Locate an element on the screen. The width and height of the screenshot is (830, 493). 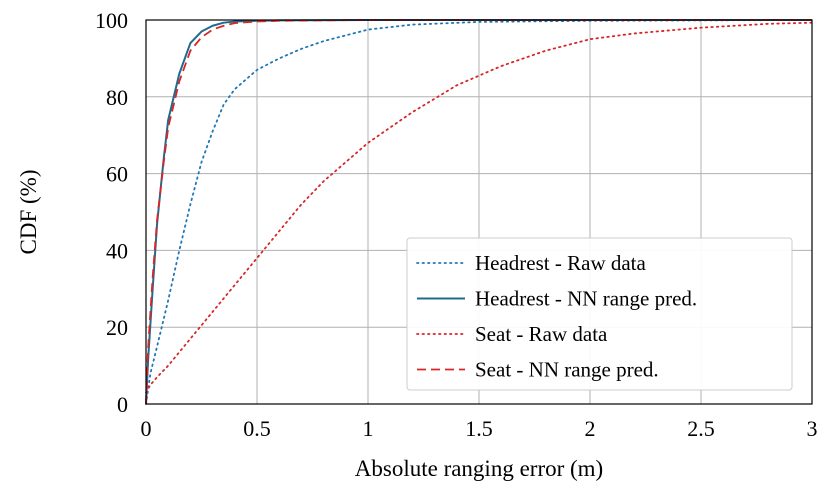
x-tick-label: 2 is located at coordinates (590, 428).